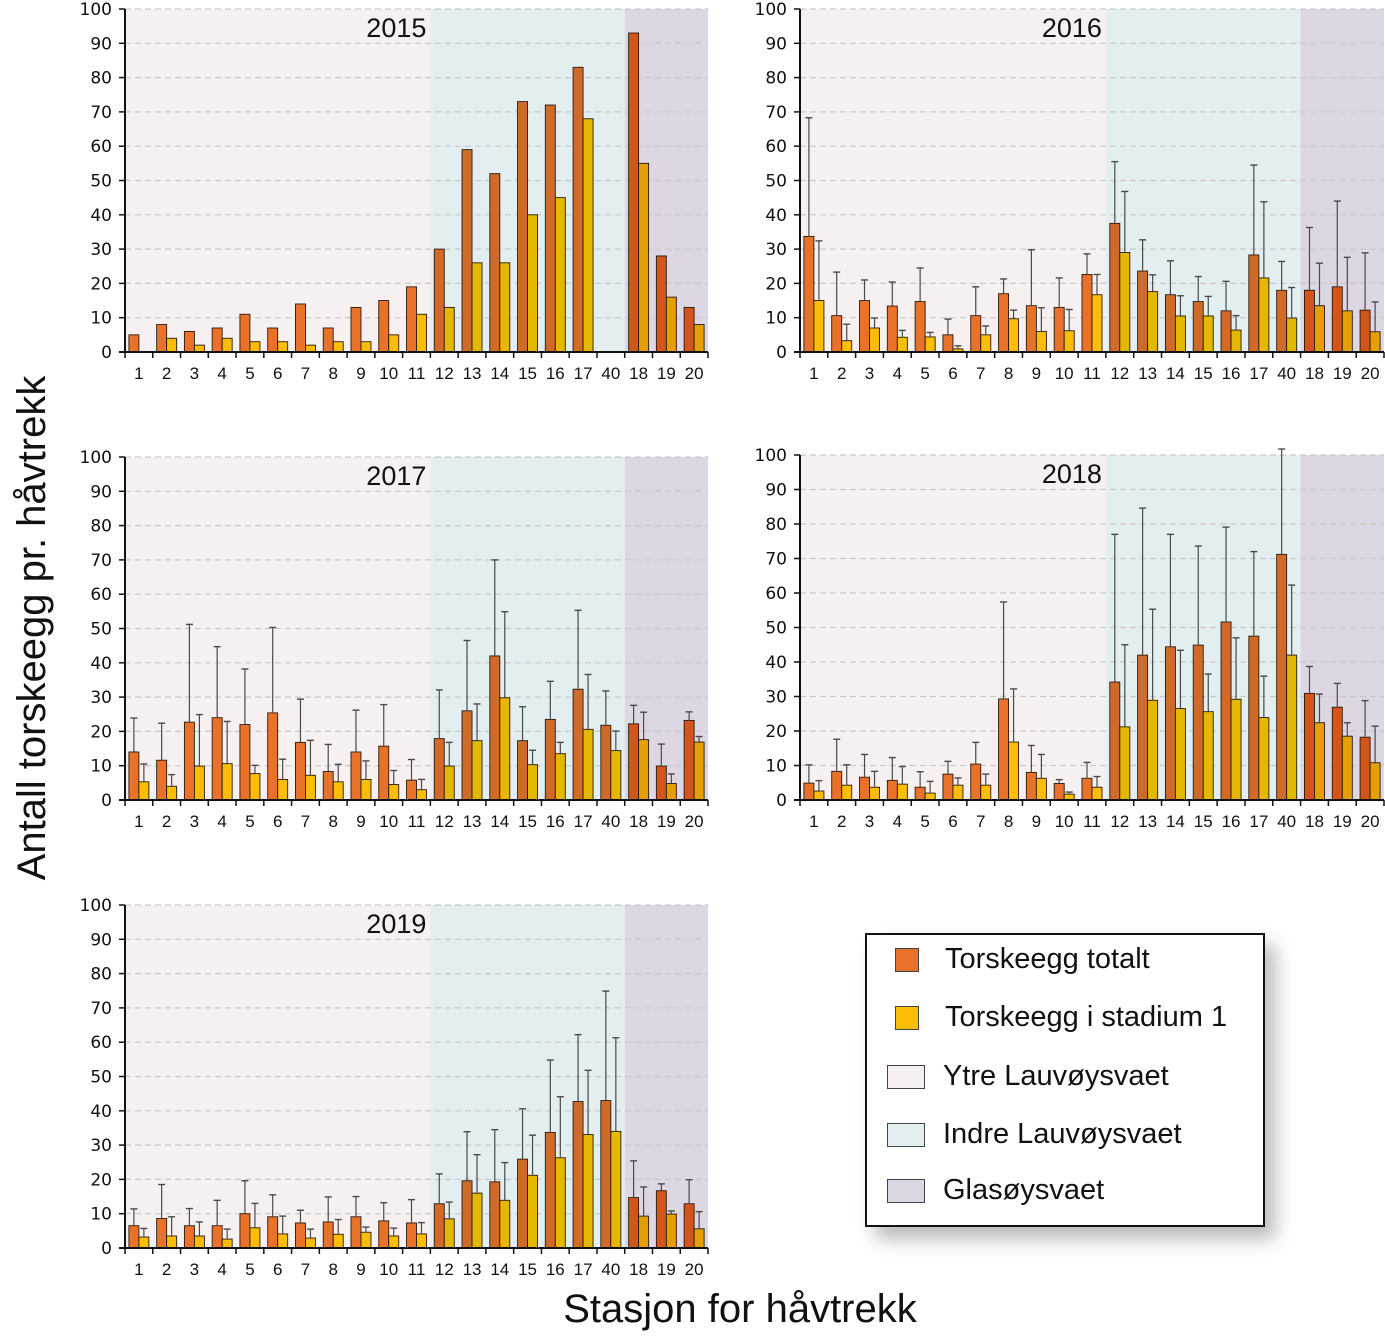 The width and height of the screenshot is (1385, 1339). Describe the element at coordinates (32, 628) in the screenshot. I see `y-axis-title: Antall torskeegg pr. håvtrekk` at that location.